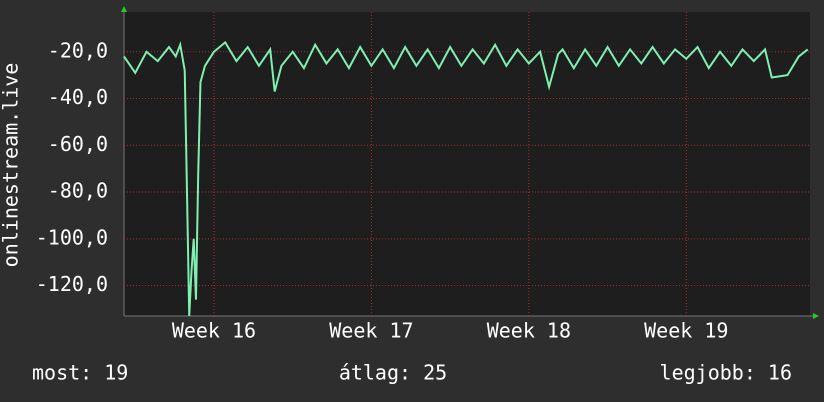 The width and height of the screenshot is (824, 402). What do you see at coordinates (78, 97) in the screenshot?
I see `y-tick-label: -40,0` at bounding box center [78, 97].